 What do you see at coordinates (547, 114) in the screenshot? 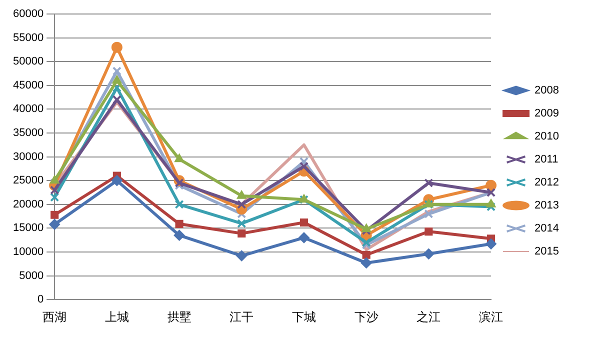
I see `legend-label: 2009` at bounding box center [547, 114].